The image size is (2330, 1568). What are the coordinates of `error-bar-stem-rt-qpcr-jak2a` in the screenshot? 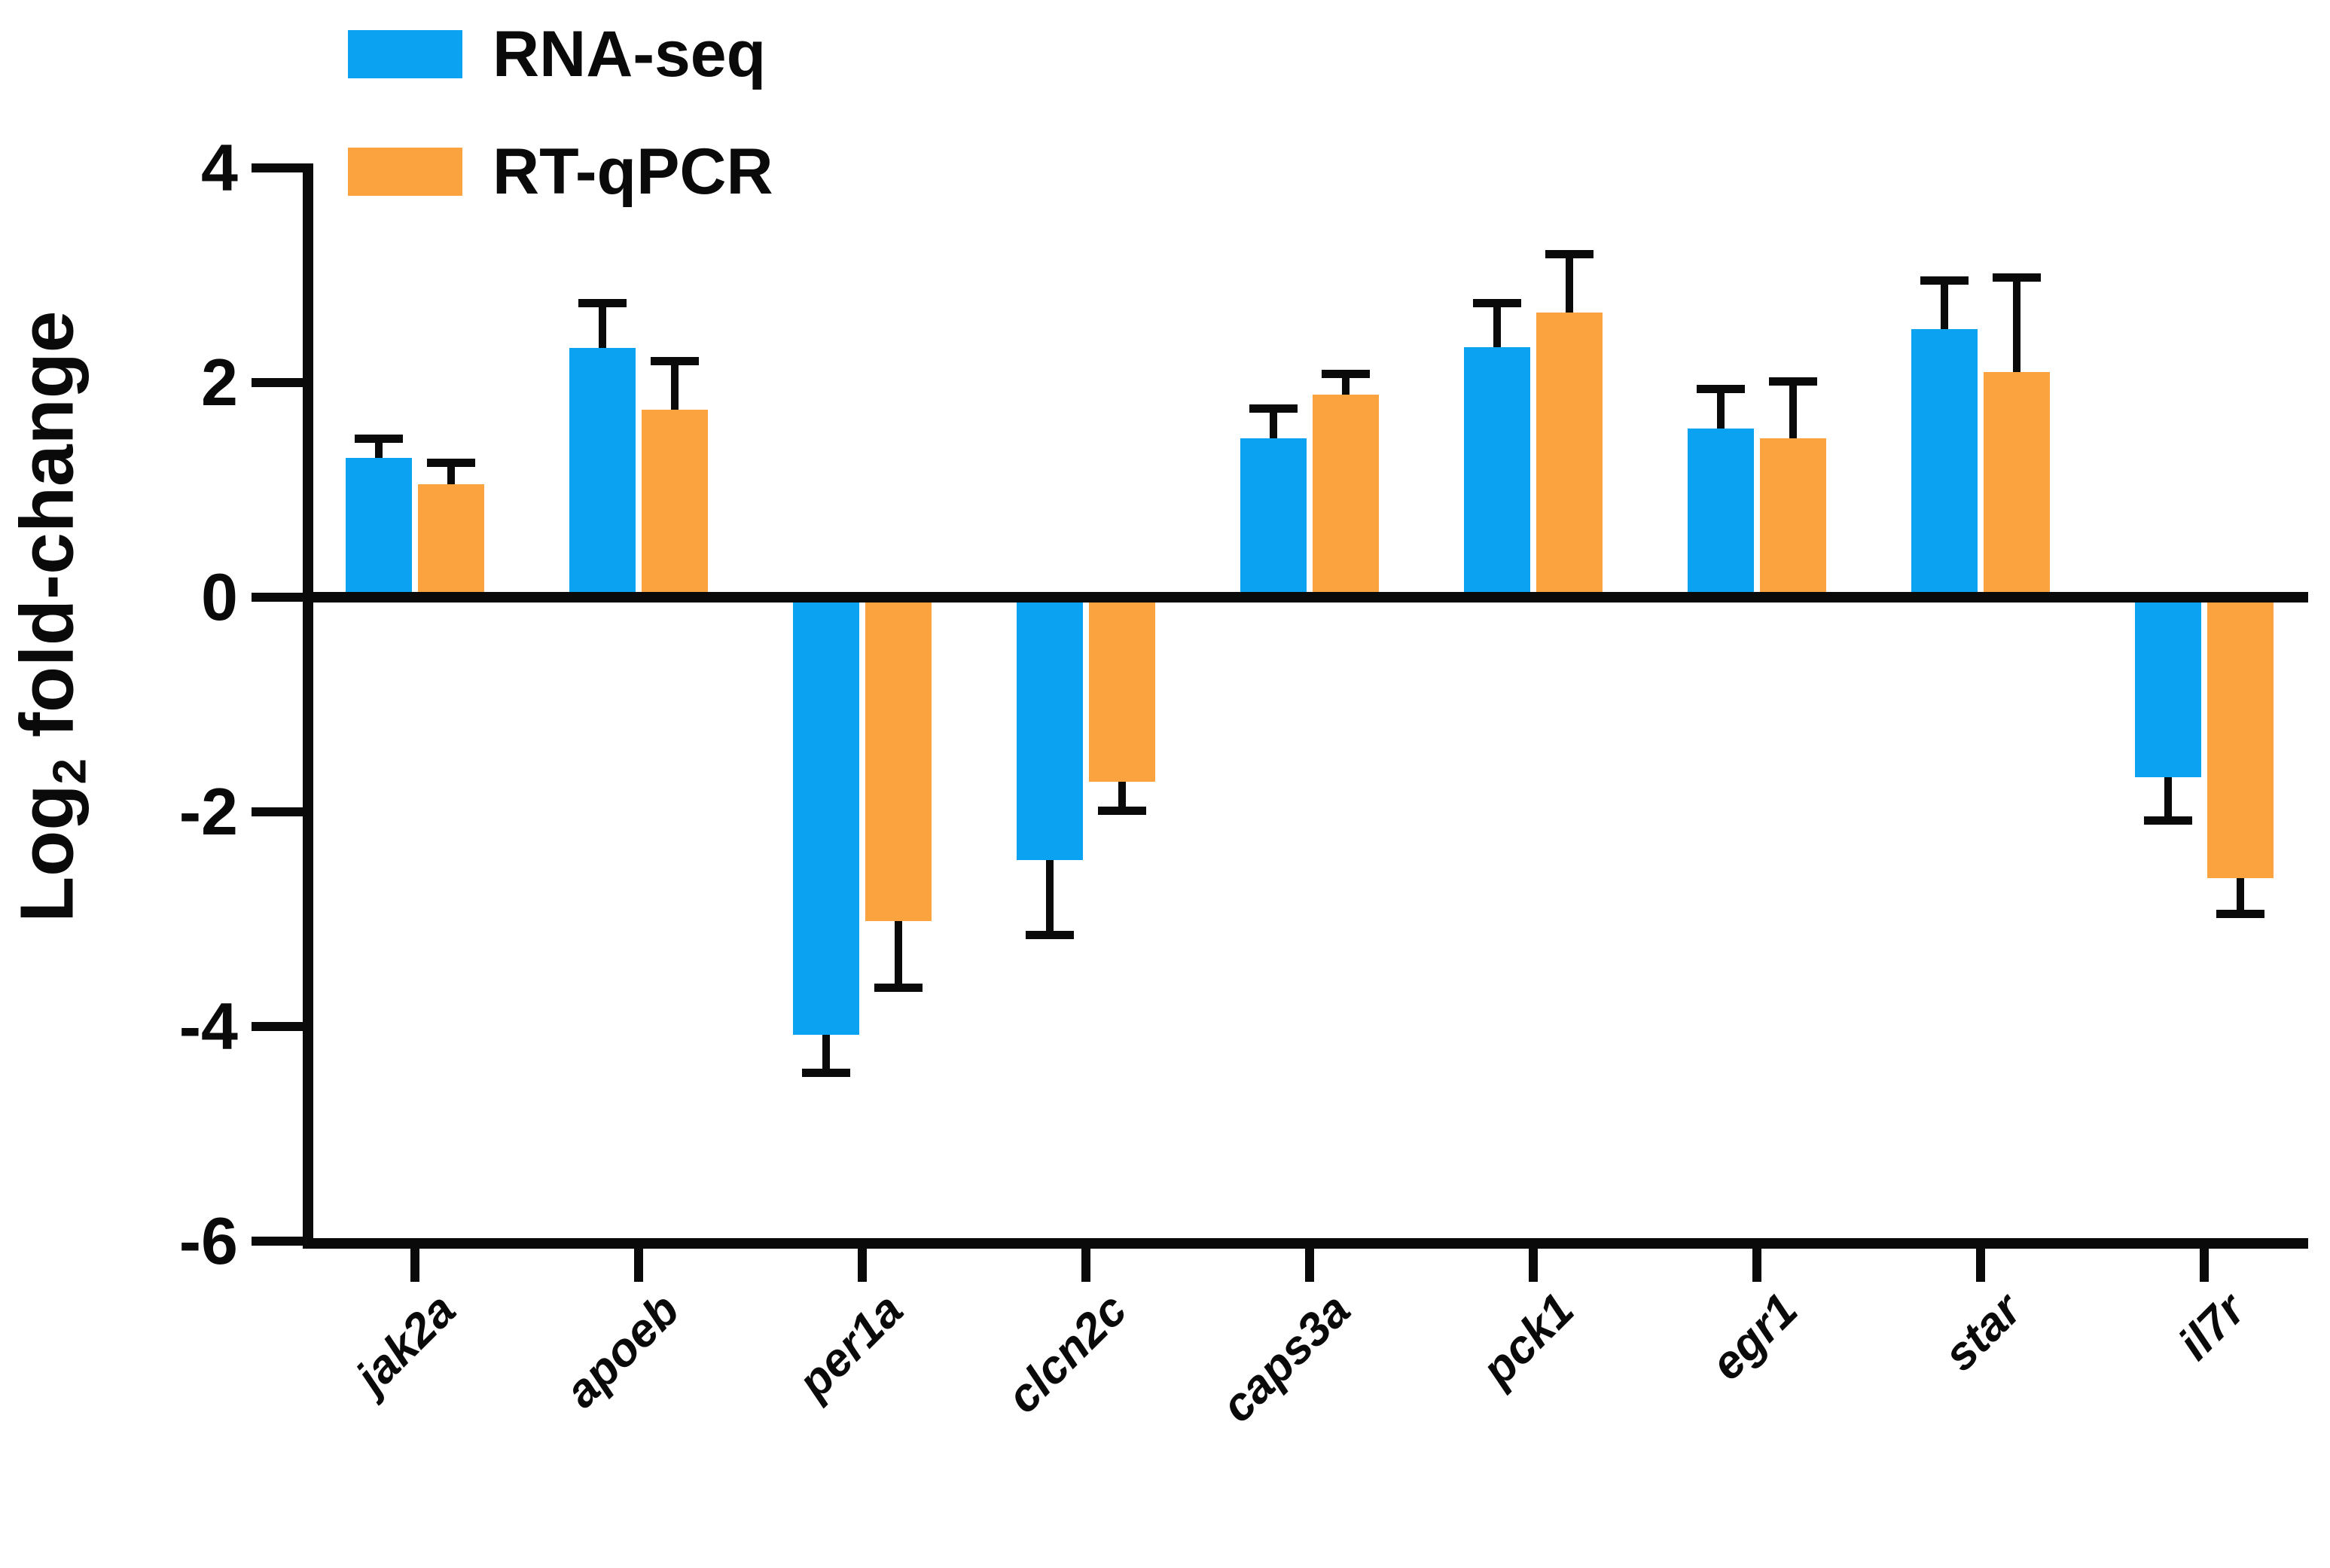 It's located at (451, 474).